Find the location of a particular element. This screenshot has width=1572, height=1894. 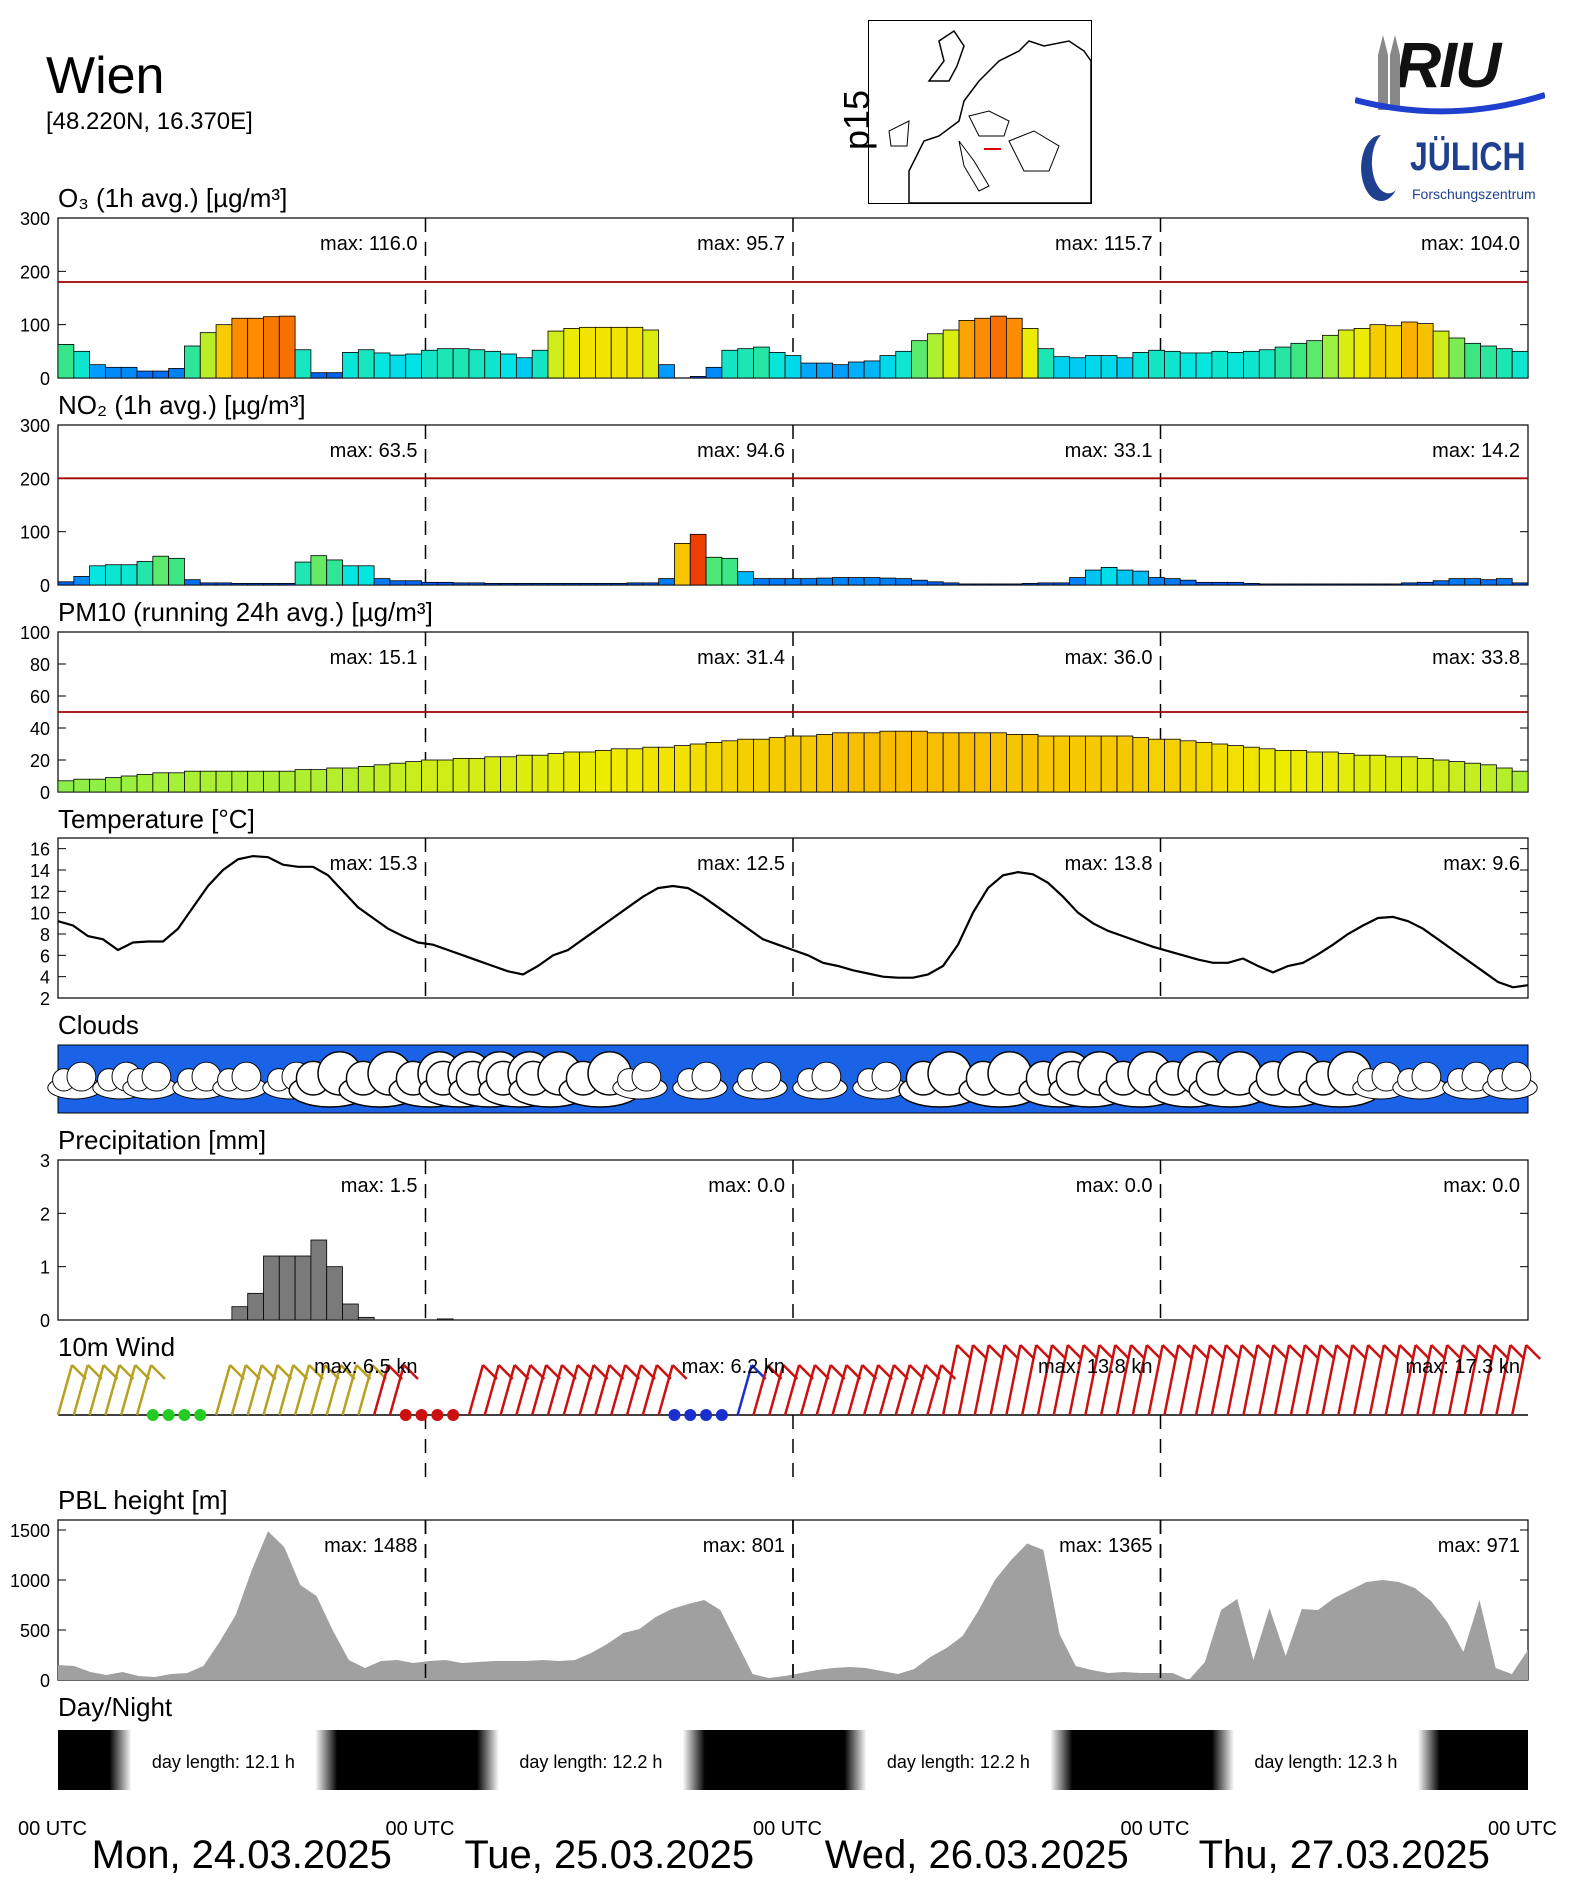

pbl-ytick-label: 0 is located at coordinates (45, 1681).